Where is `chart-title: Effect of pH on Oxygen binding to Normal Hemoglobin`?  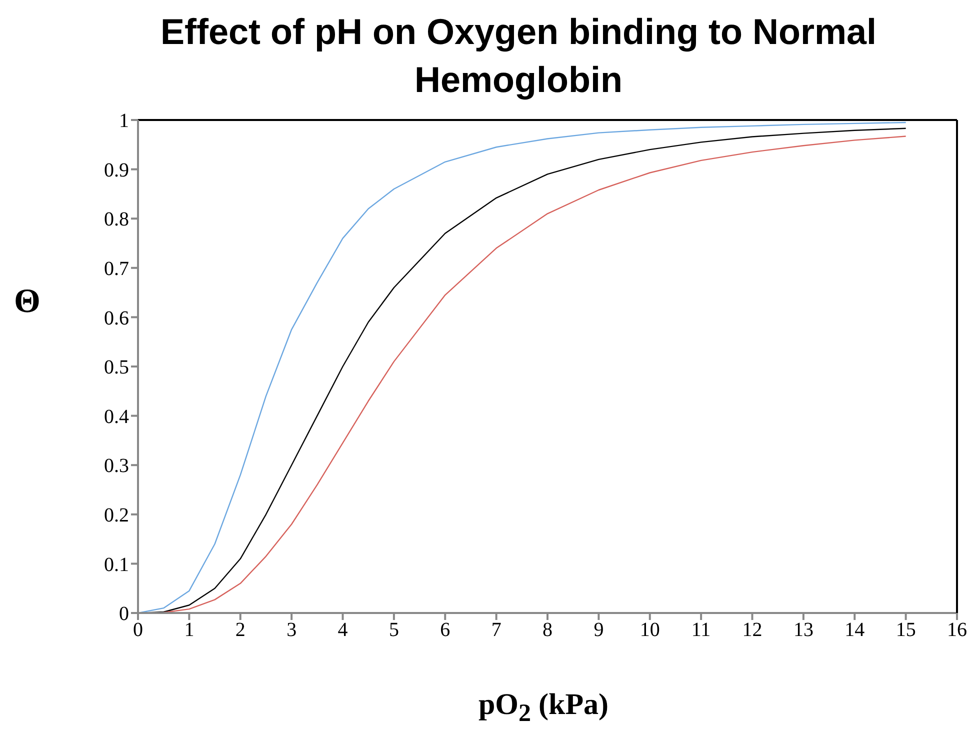
chart-title: Effect of pH on Oxygen binding to Normal Hemoglobin is located at coordinates (519, 56).